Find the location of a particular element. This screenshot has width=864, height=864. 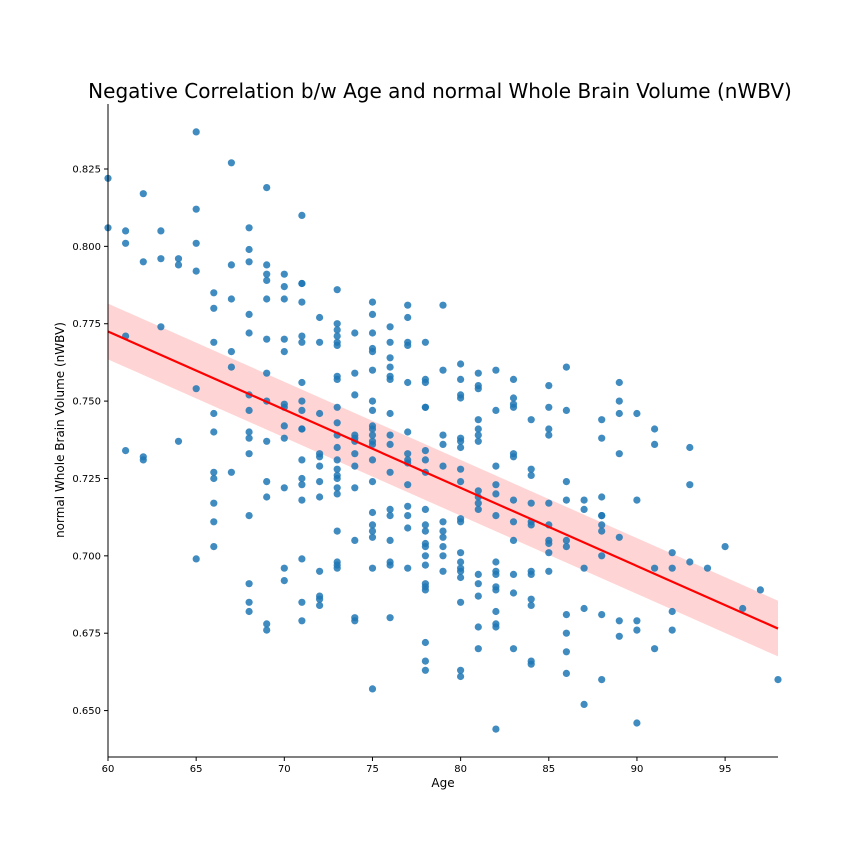

y-axis-label: normal Whole Brain Volume (nWBV) is located at coordinates (60, 430).